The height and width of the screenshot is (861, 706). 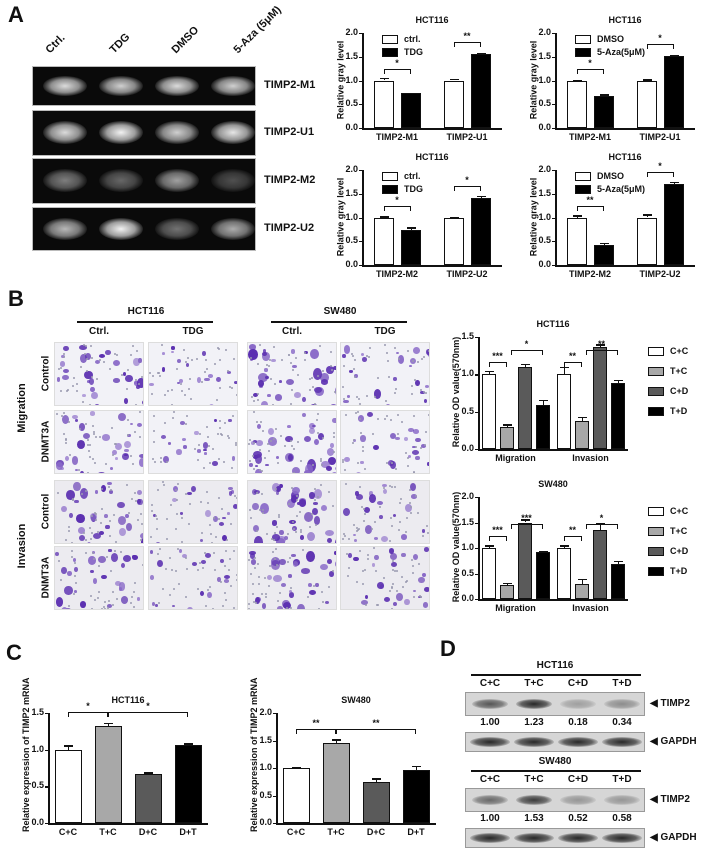 What do you see at coordinates (673, 741) in the screenshot?
I see `blot-loading-label: ◀ GAPDH` at bounding box center [673, 741].